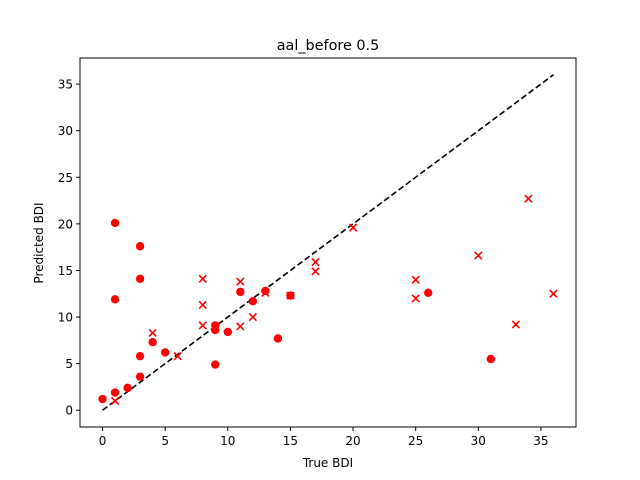 This screenshot has width=640, height=480. I want to click on y-tick-label: 25, so click(65, 178).